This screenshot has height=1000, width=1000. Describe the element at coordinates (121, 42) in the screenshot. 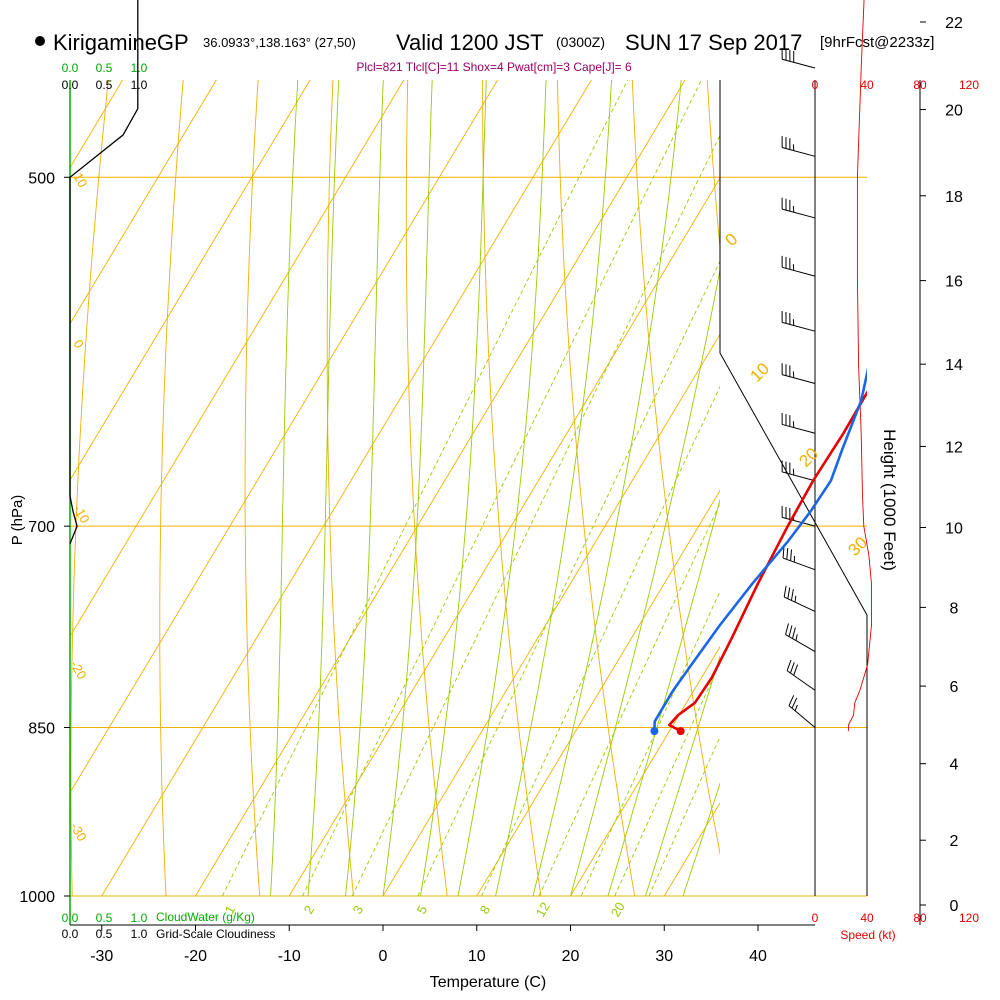

I see `station-name: KirigamineGP` at that location.